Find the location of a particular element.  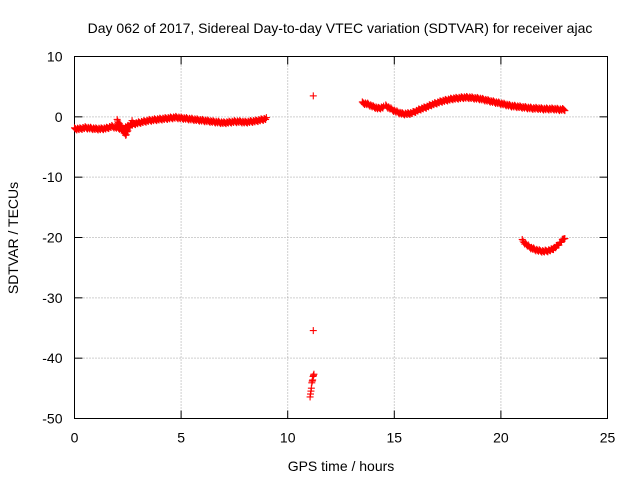

y-tick-label: -50 is located at coordinates (52, 419).